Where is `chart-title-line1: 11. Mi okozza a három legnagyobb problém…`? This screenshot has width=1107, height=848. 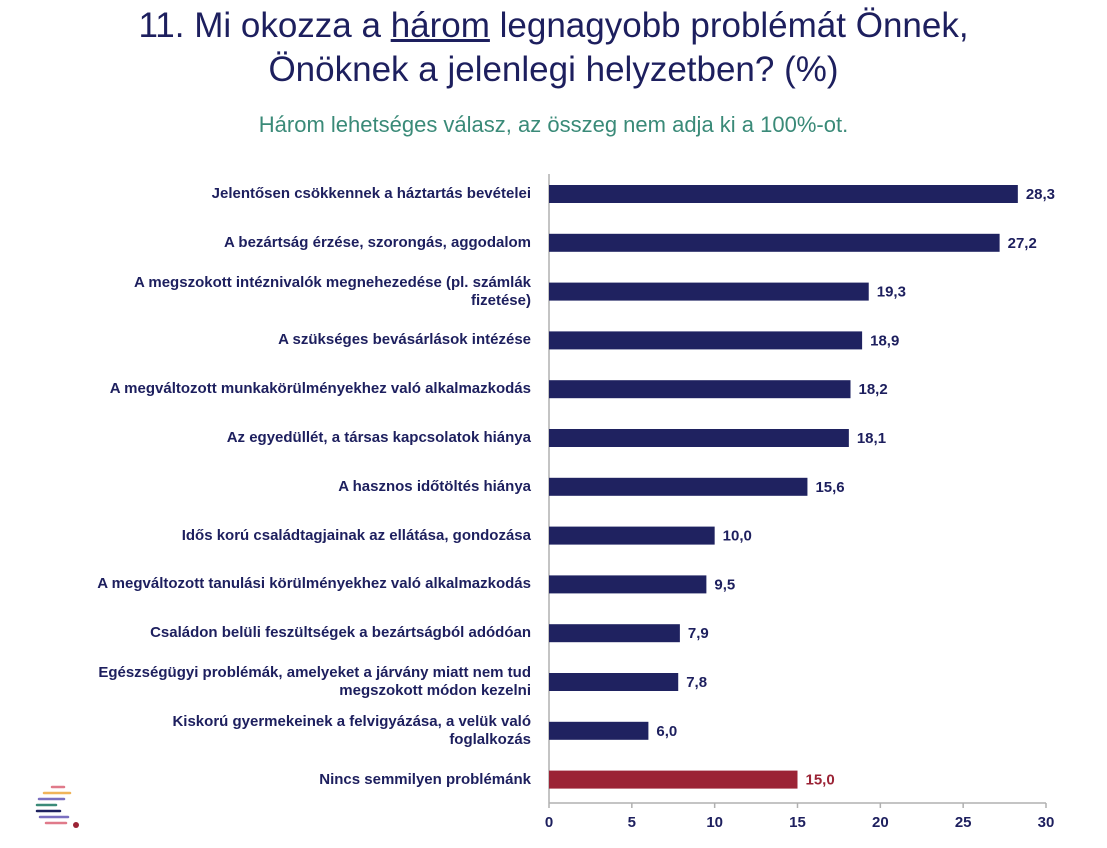
chart-title-line1: 11. Mi okozza a három legnagyobb problém… is located at coordinates (553, 26).